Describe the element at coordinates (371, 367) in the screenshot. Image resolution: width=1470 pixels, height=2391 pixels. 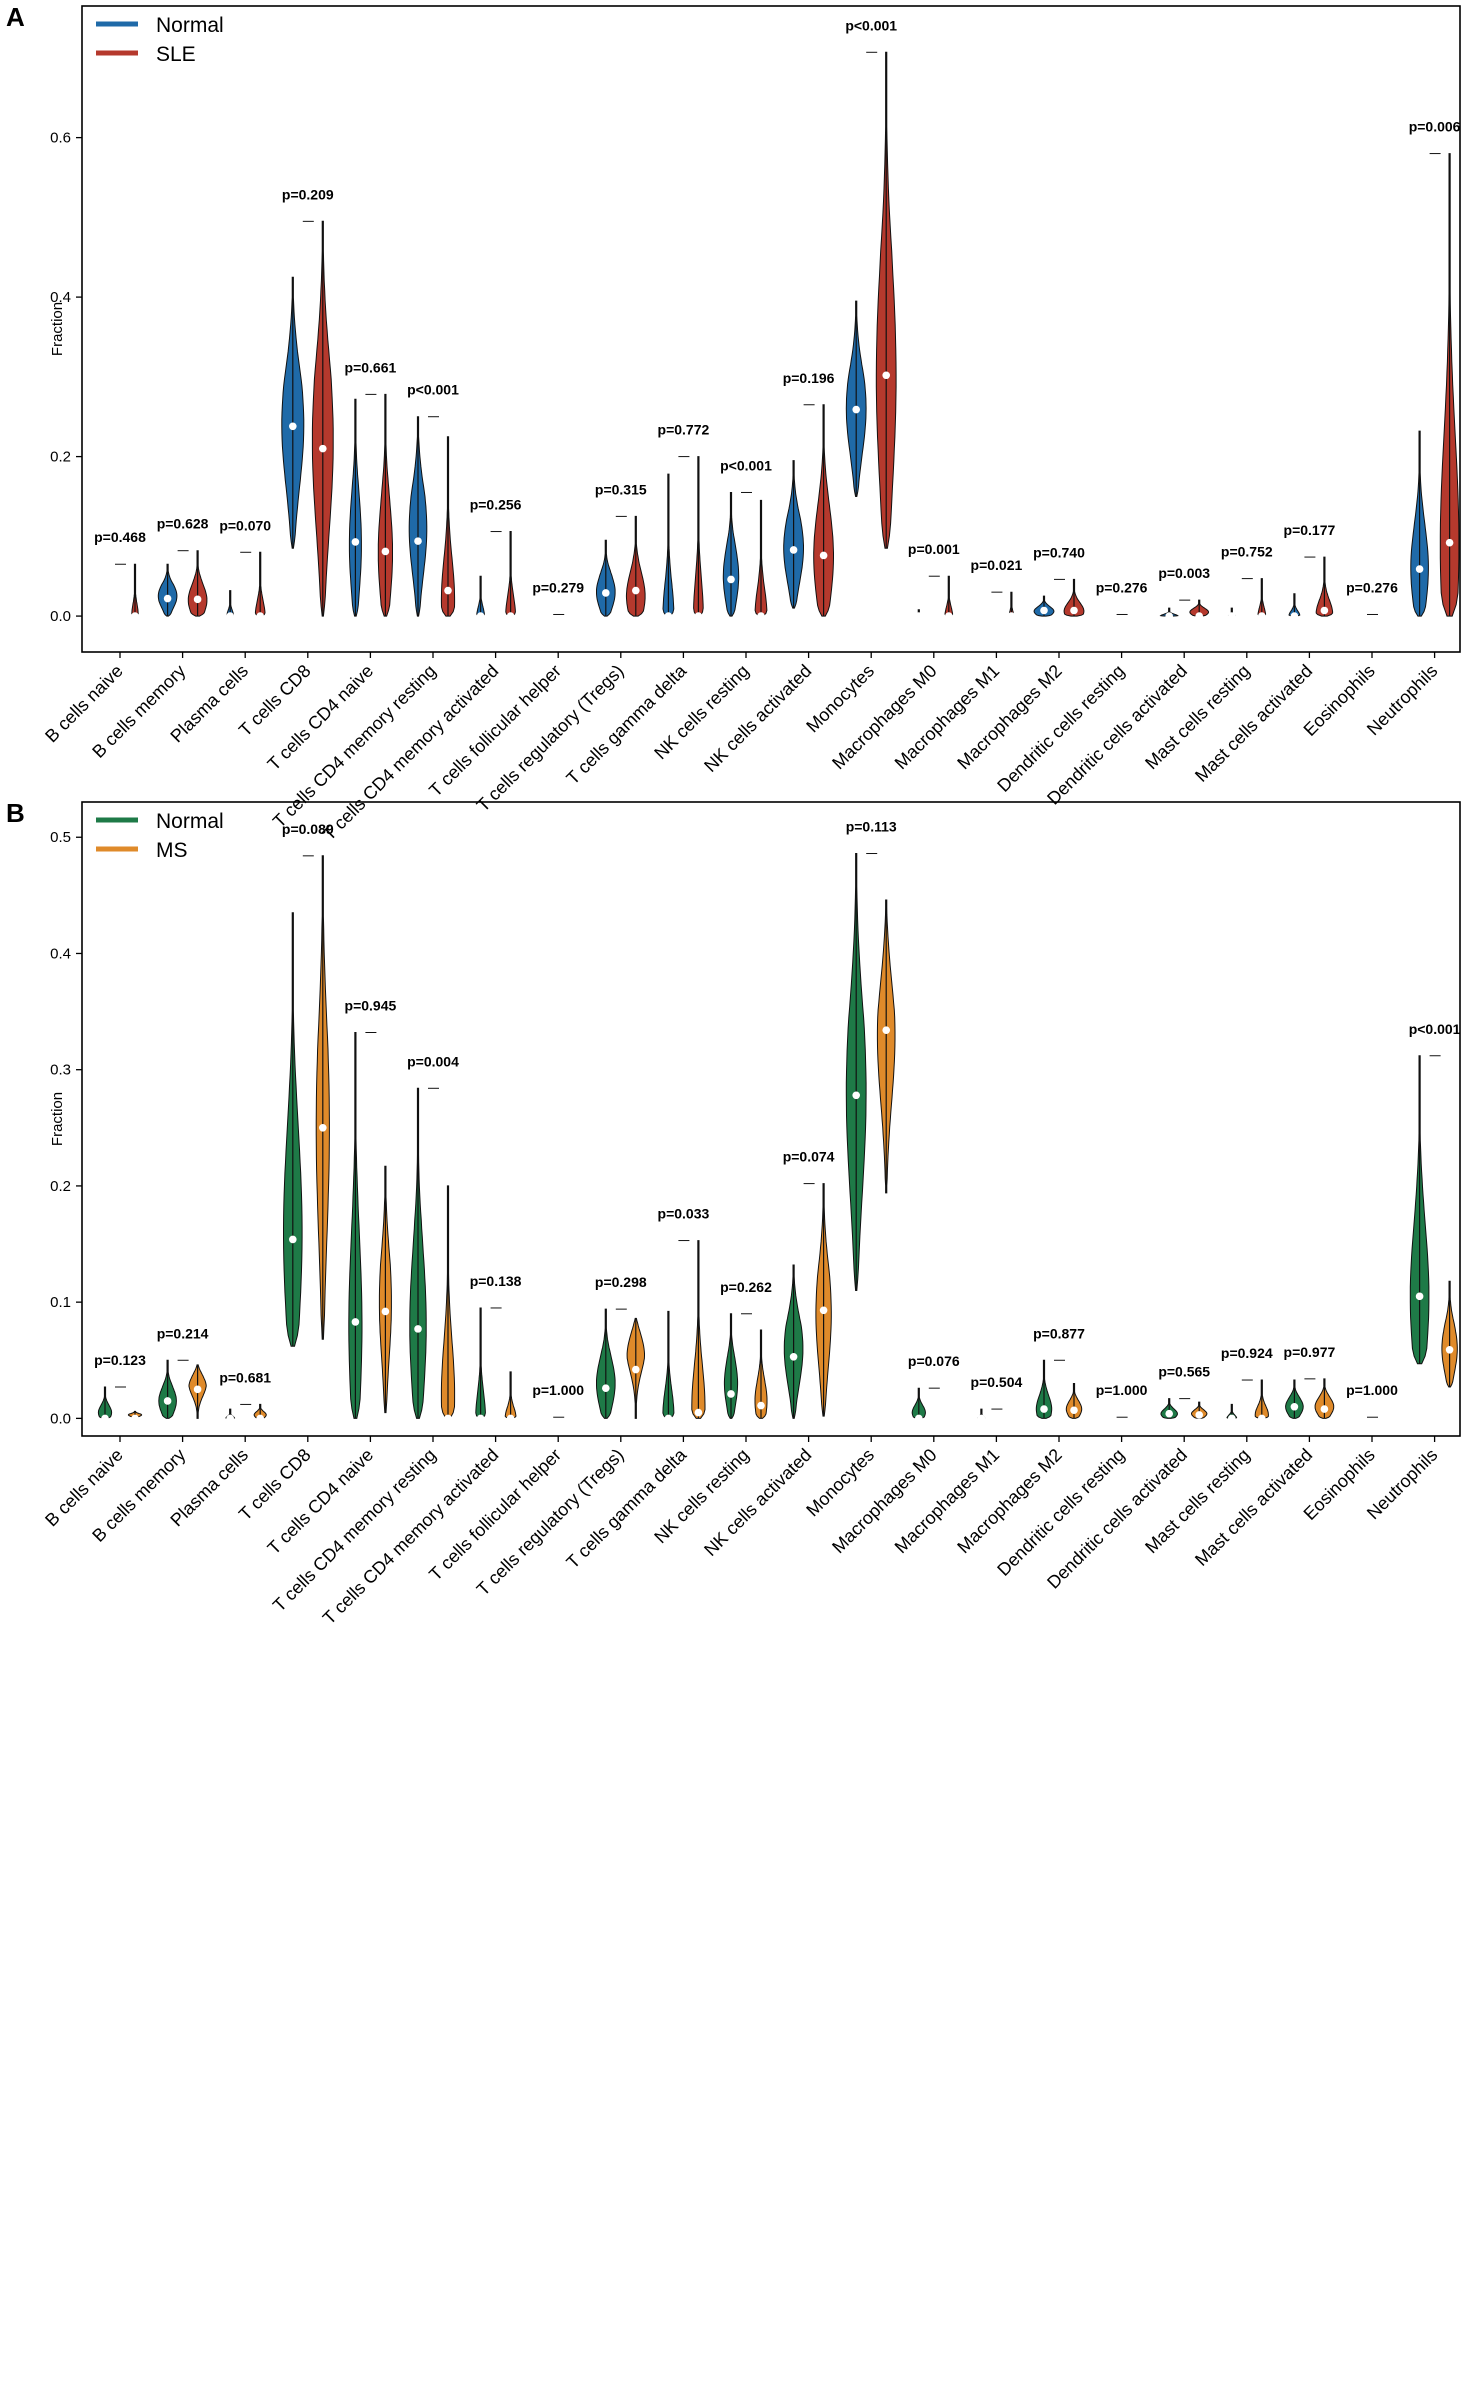
I see `p-value-label: p=0.661` at that location.